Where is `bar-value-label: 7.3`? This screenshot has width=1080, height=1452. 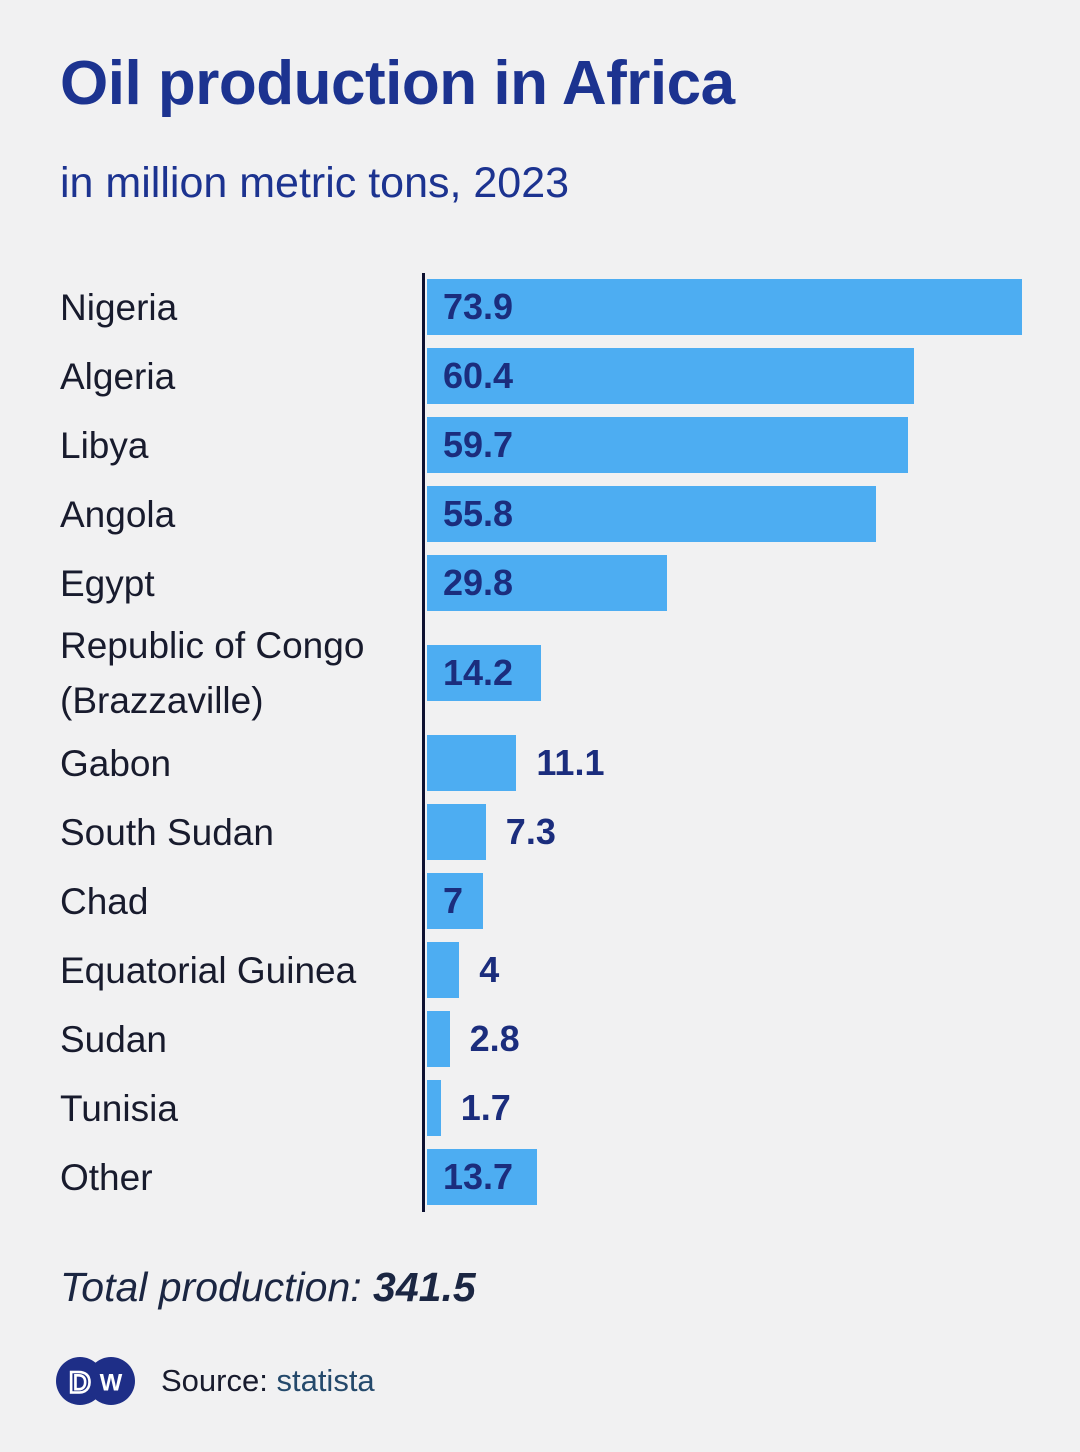 bar-value-label: 7.3 is located at coordinates (530, 832).